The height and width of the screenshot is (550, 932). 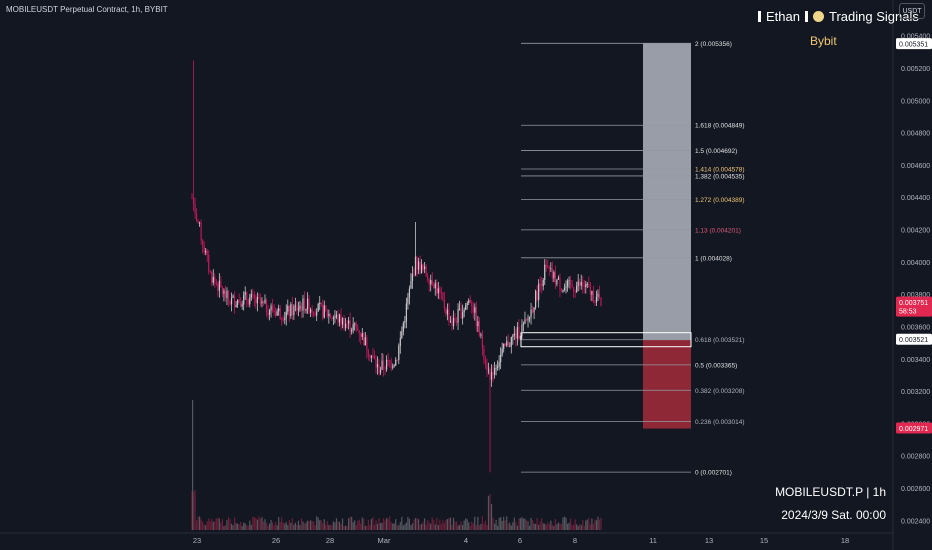 What do you see at coordinates (713, 473) in the screenshot?
I see `fib-label: 0 (0.002701)` at bounding box center [713, 473].